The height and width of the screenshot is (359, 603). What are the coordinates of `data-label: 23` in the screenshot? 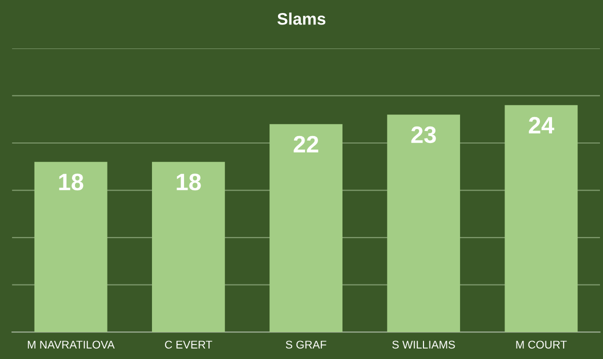 It's located at (423, 135).